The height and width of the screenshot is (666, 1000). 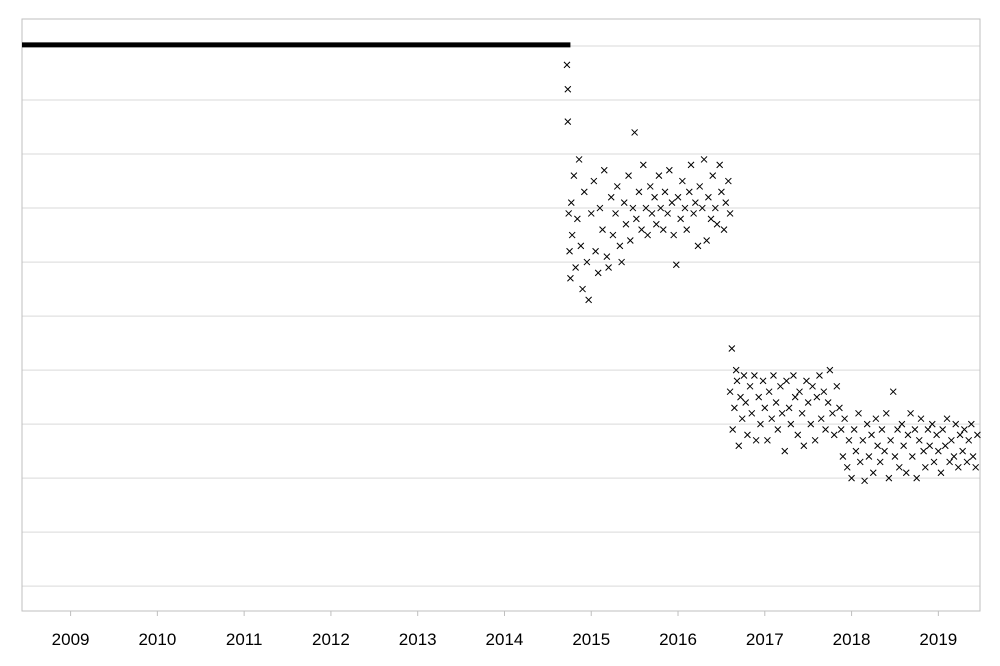 I want to click on x-tick-label: 2018, so click(x=852, y=639).